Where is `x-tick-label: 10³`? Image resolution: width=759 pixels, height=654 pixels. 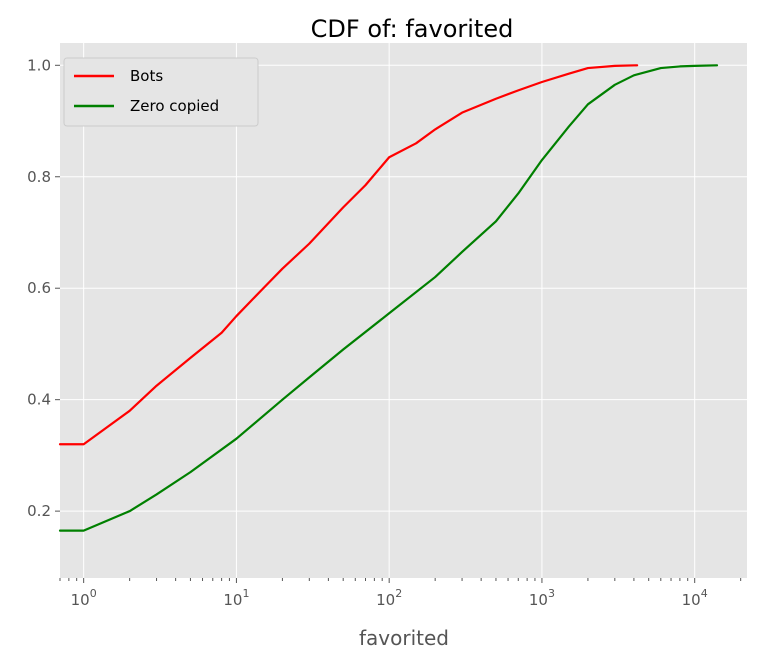
x-tick-label: 10³ is located at coordinates (542, 598).